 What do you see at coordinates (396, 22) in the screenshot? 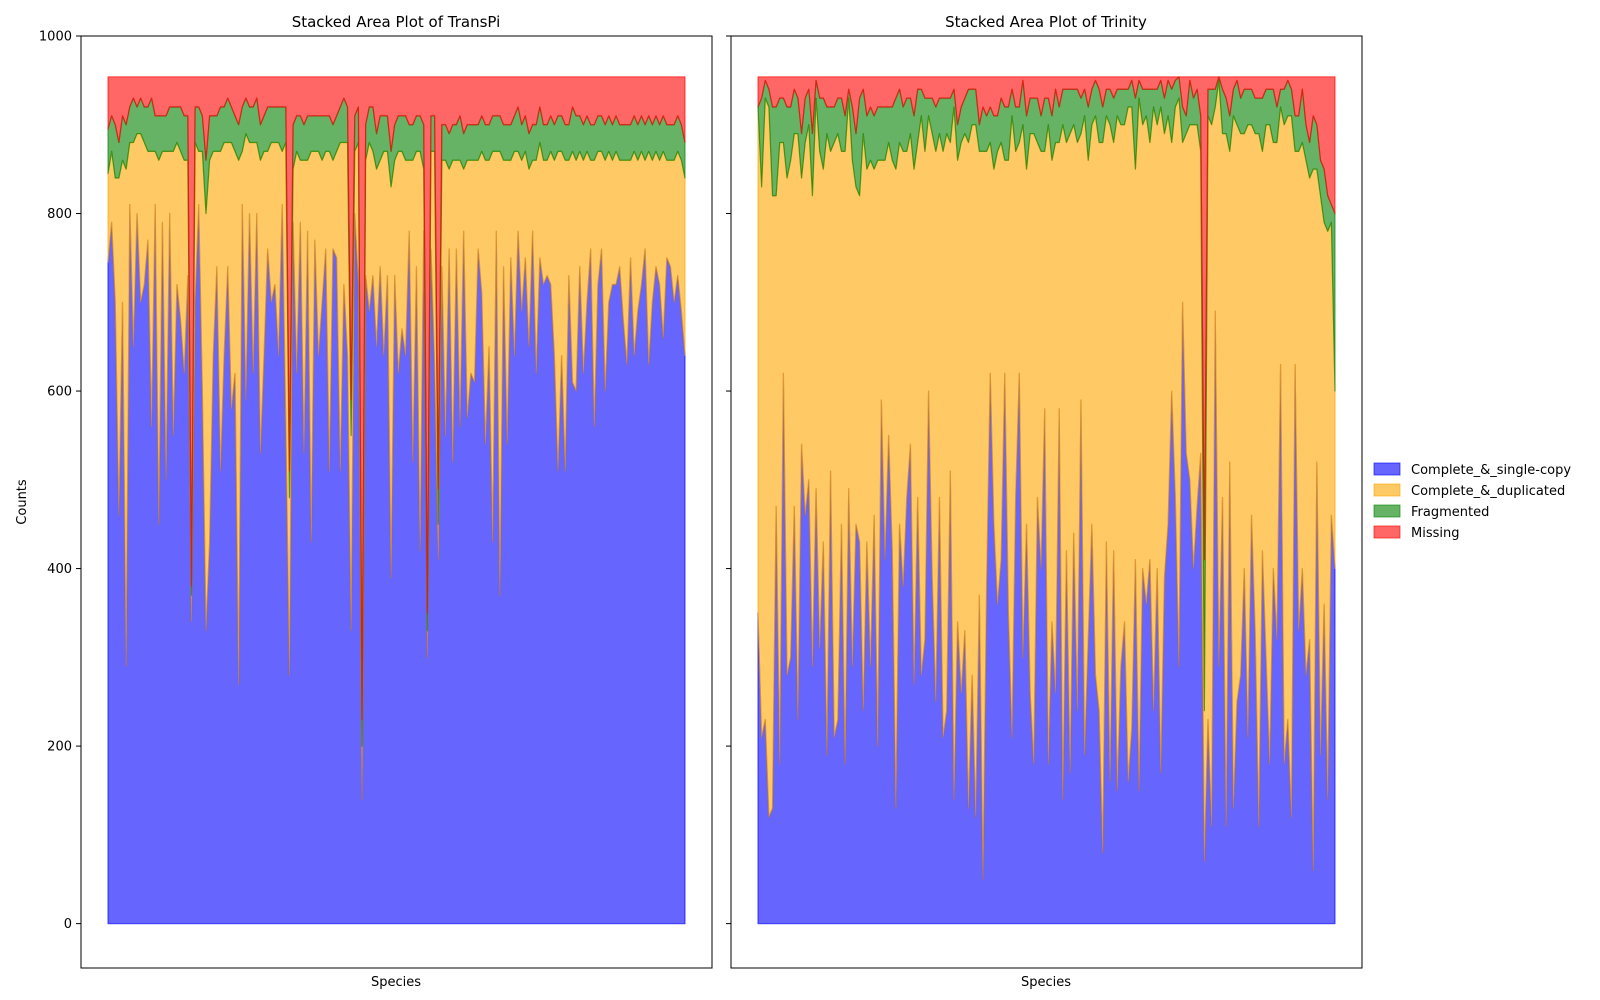
I see `panel-title-transpi: Stacked Area Plot of TransPi` at bounding box center [396, 22].